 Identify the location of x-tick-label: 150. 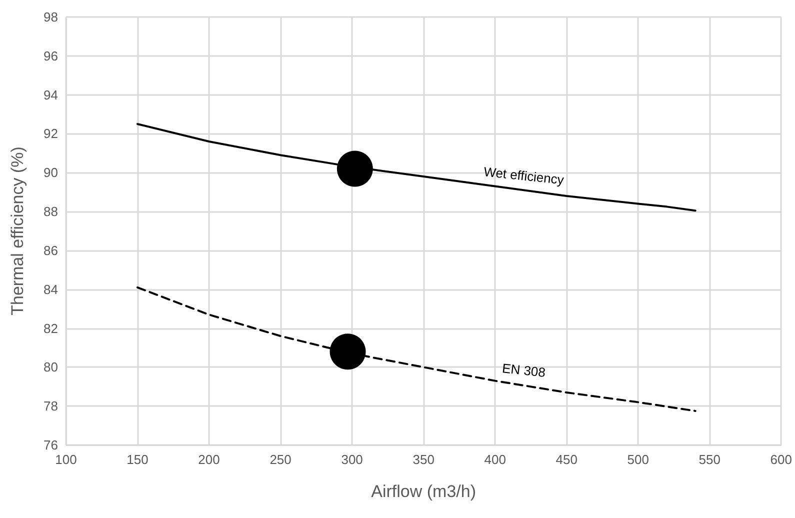
(137, 459).